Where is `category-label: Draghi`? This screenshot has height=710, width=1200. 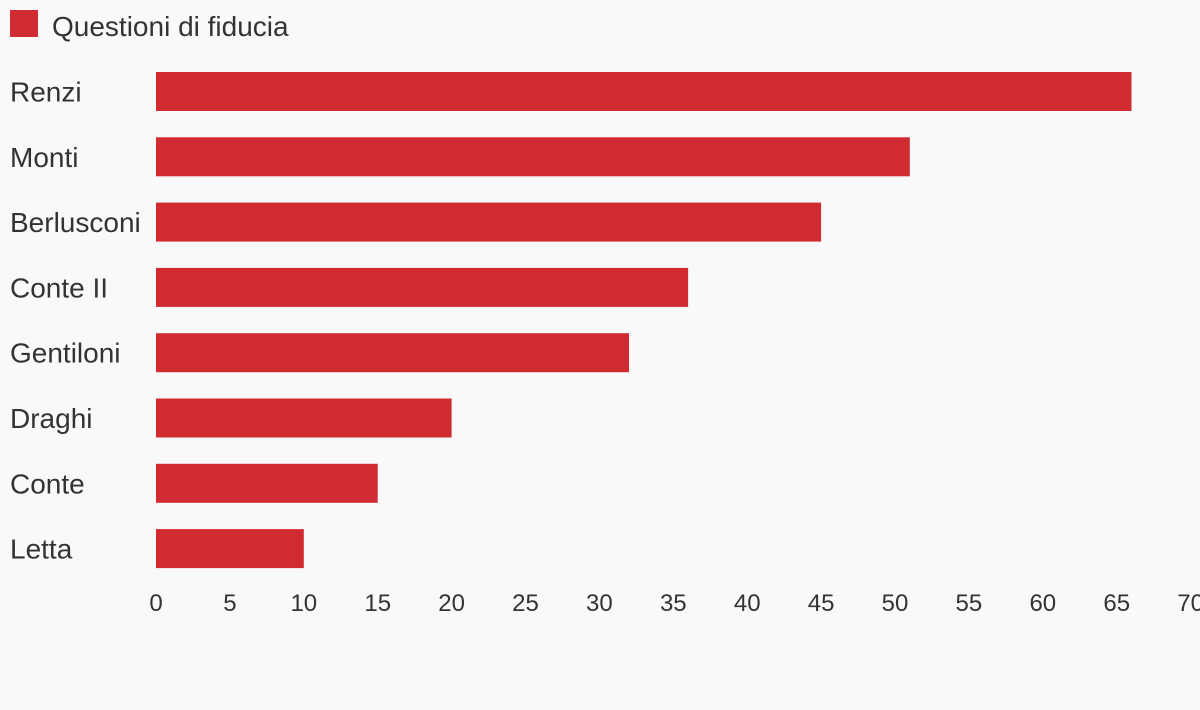
category-label: Draghi is located at coordinates (51, 418).